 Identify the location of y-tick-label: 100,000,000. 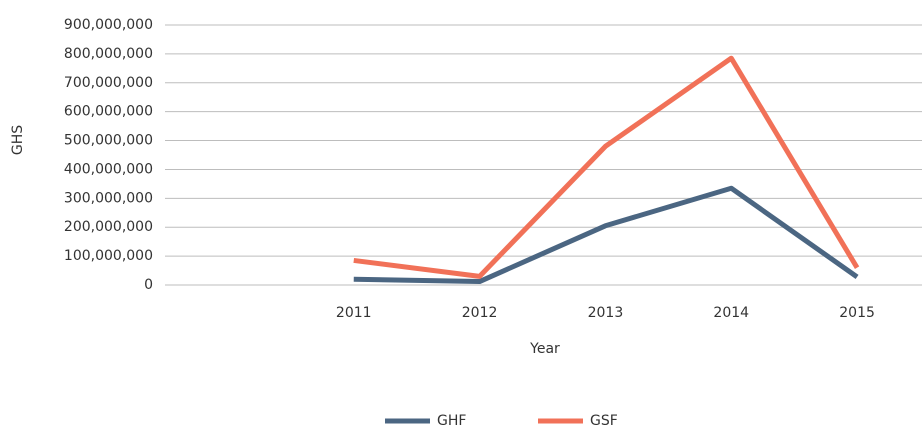
(108, 256).